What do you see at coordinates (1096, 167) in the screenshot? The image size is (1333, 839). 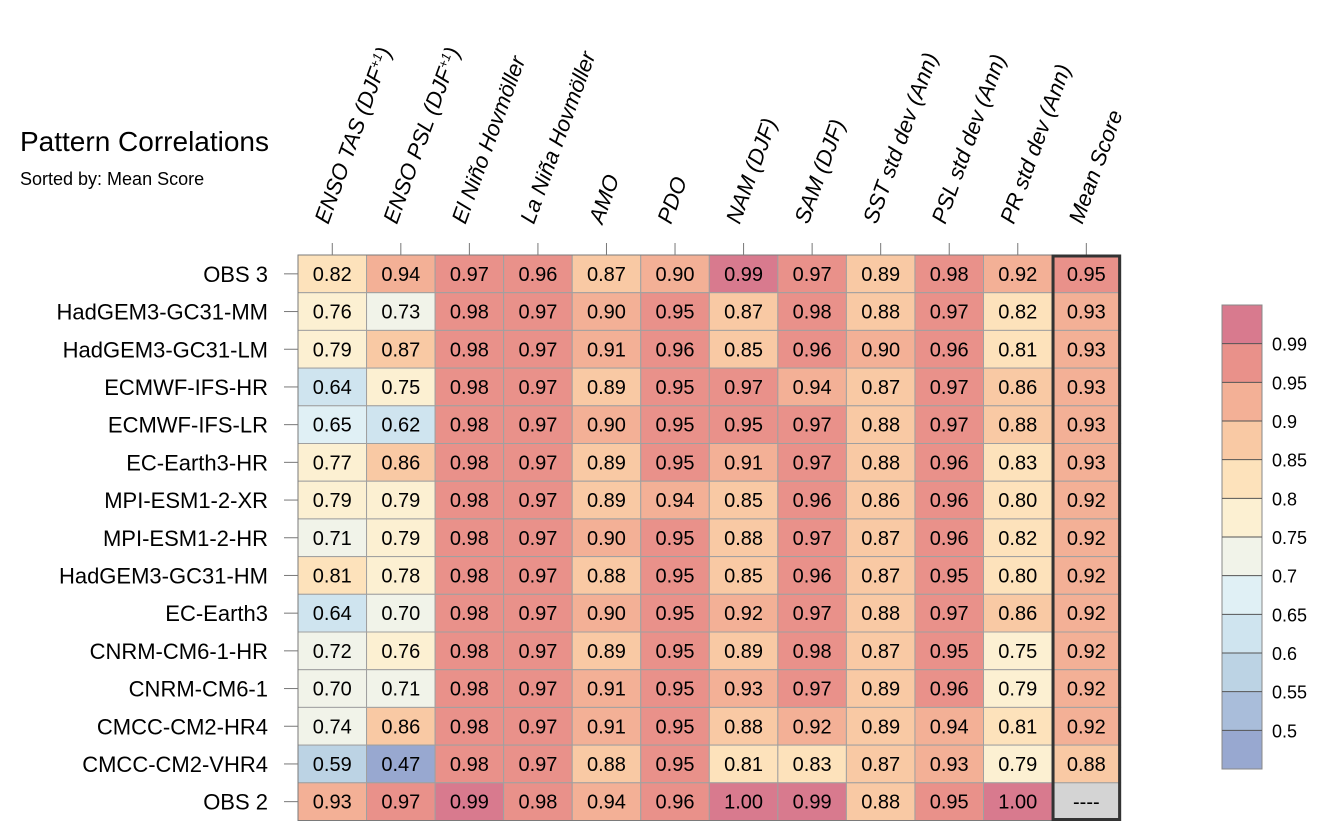 I see `column-label-mean-score: Mean Score` at bounding box center [1096, 167].